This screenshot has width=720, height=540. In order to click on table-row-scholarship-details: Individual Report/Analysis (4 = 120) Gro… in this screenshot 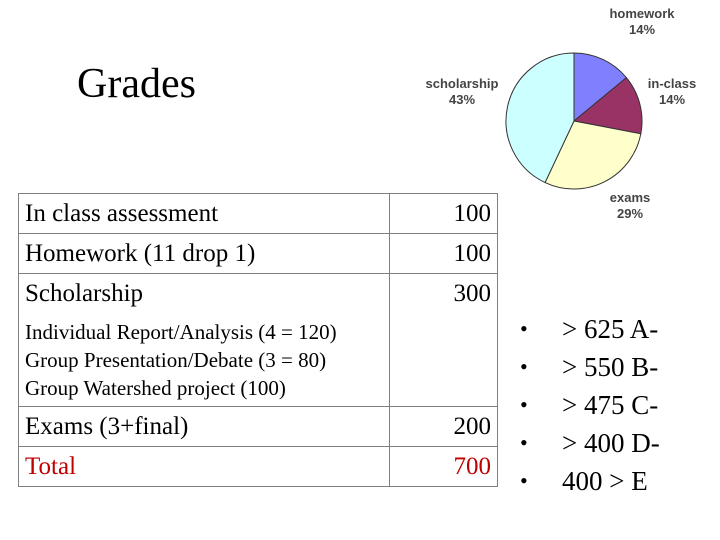, I will do `click(258, 360)`.